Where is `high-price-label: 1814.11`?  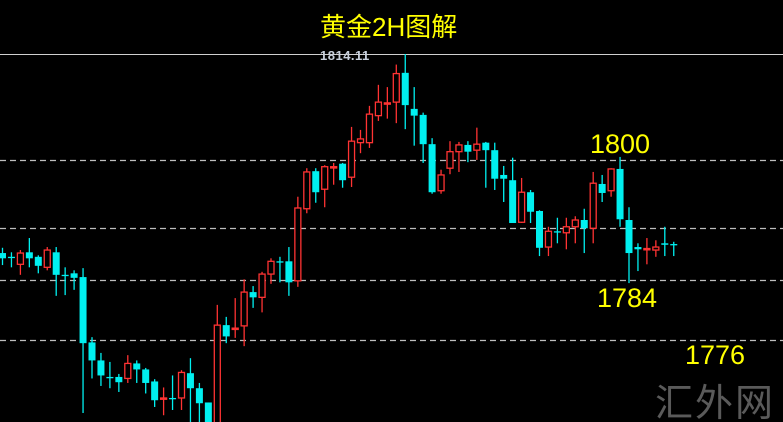
high-price-label: 1814.11 is located at coordinates (345, 55).